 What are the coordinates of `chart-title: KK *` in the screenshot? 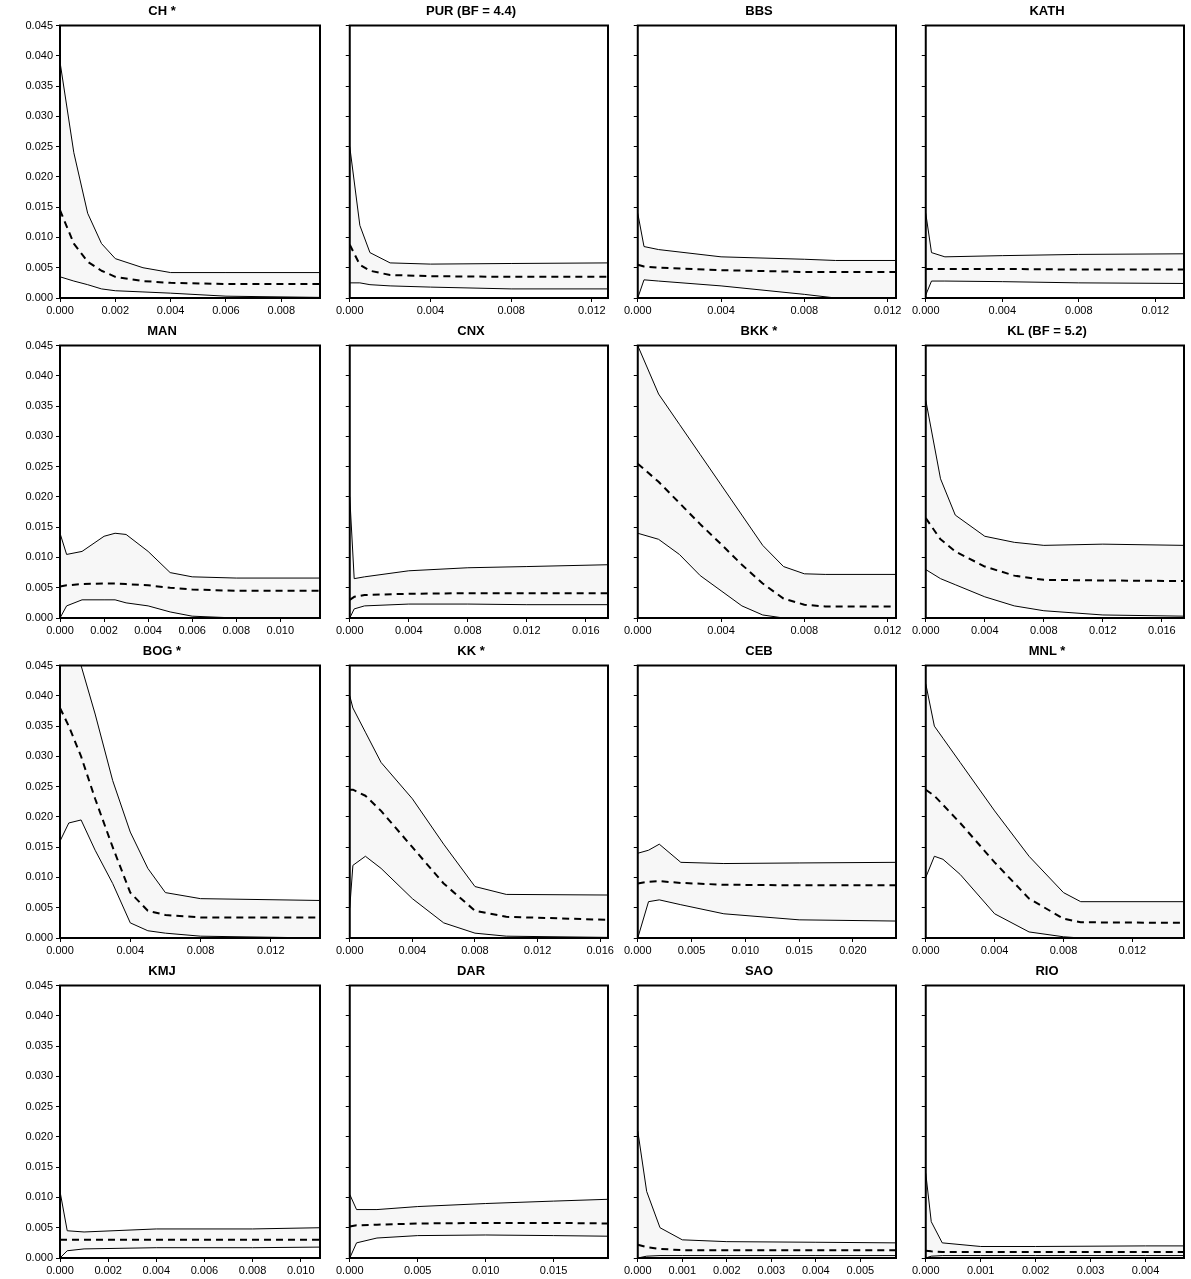 It's located at (471, 651).